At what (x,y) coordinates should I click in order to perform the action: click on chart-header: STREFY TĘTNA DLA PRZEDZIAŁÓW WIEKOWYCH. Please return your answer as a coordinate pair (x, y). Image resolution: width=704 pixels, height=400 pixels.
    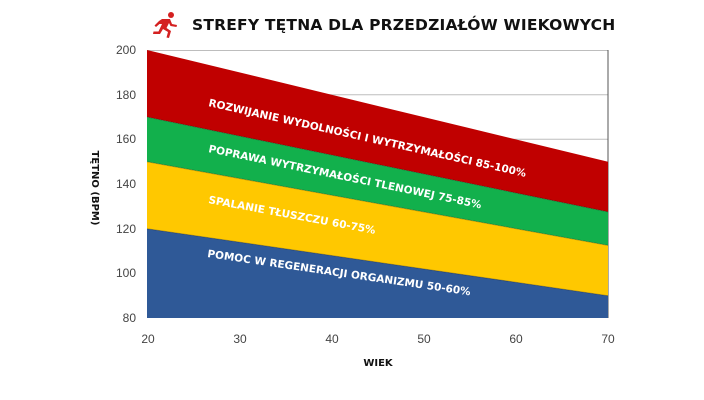
    Looking at the image, I should click on (382, 25).